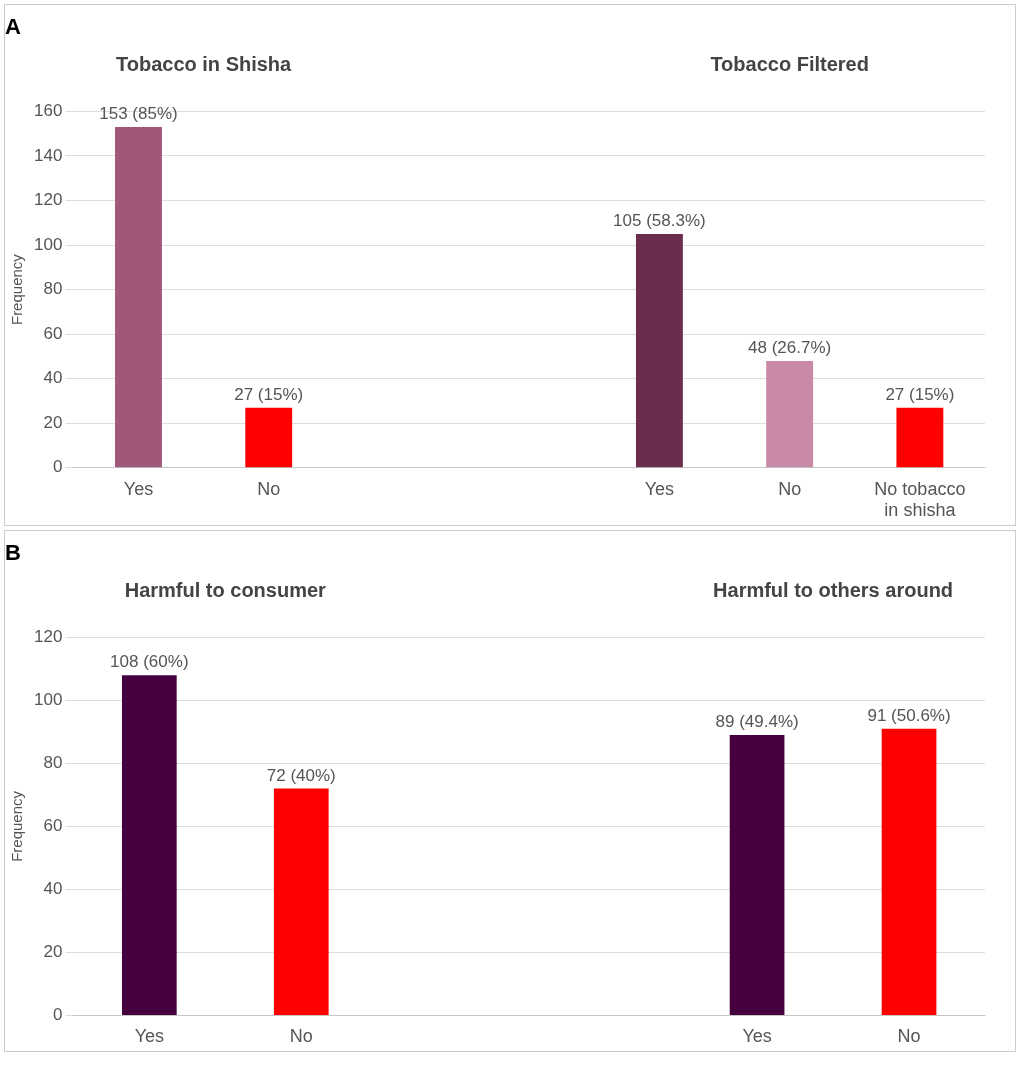  What do you see at coordinates (659, 220) in the screenshot?
I see `data-label: 105 (58.3%)` at bounding box center [659, 220].